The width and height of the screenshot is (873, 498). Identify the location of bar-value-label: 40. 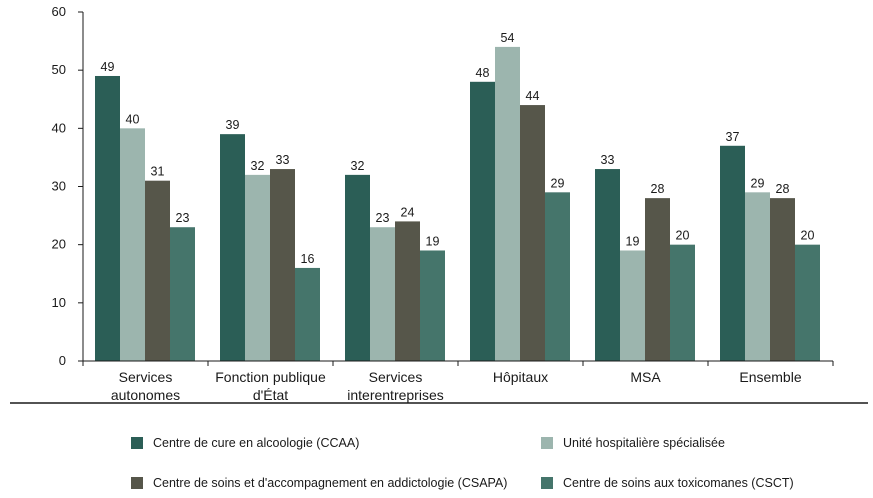
(133, 119).